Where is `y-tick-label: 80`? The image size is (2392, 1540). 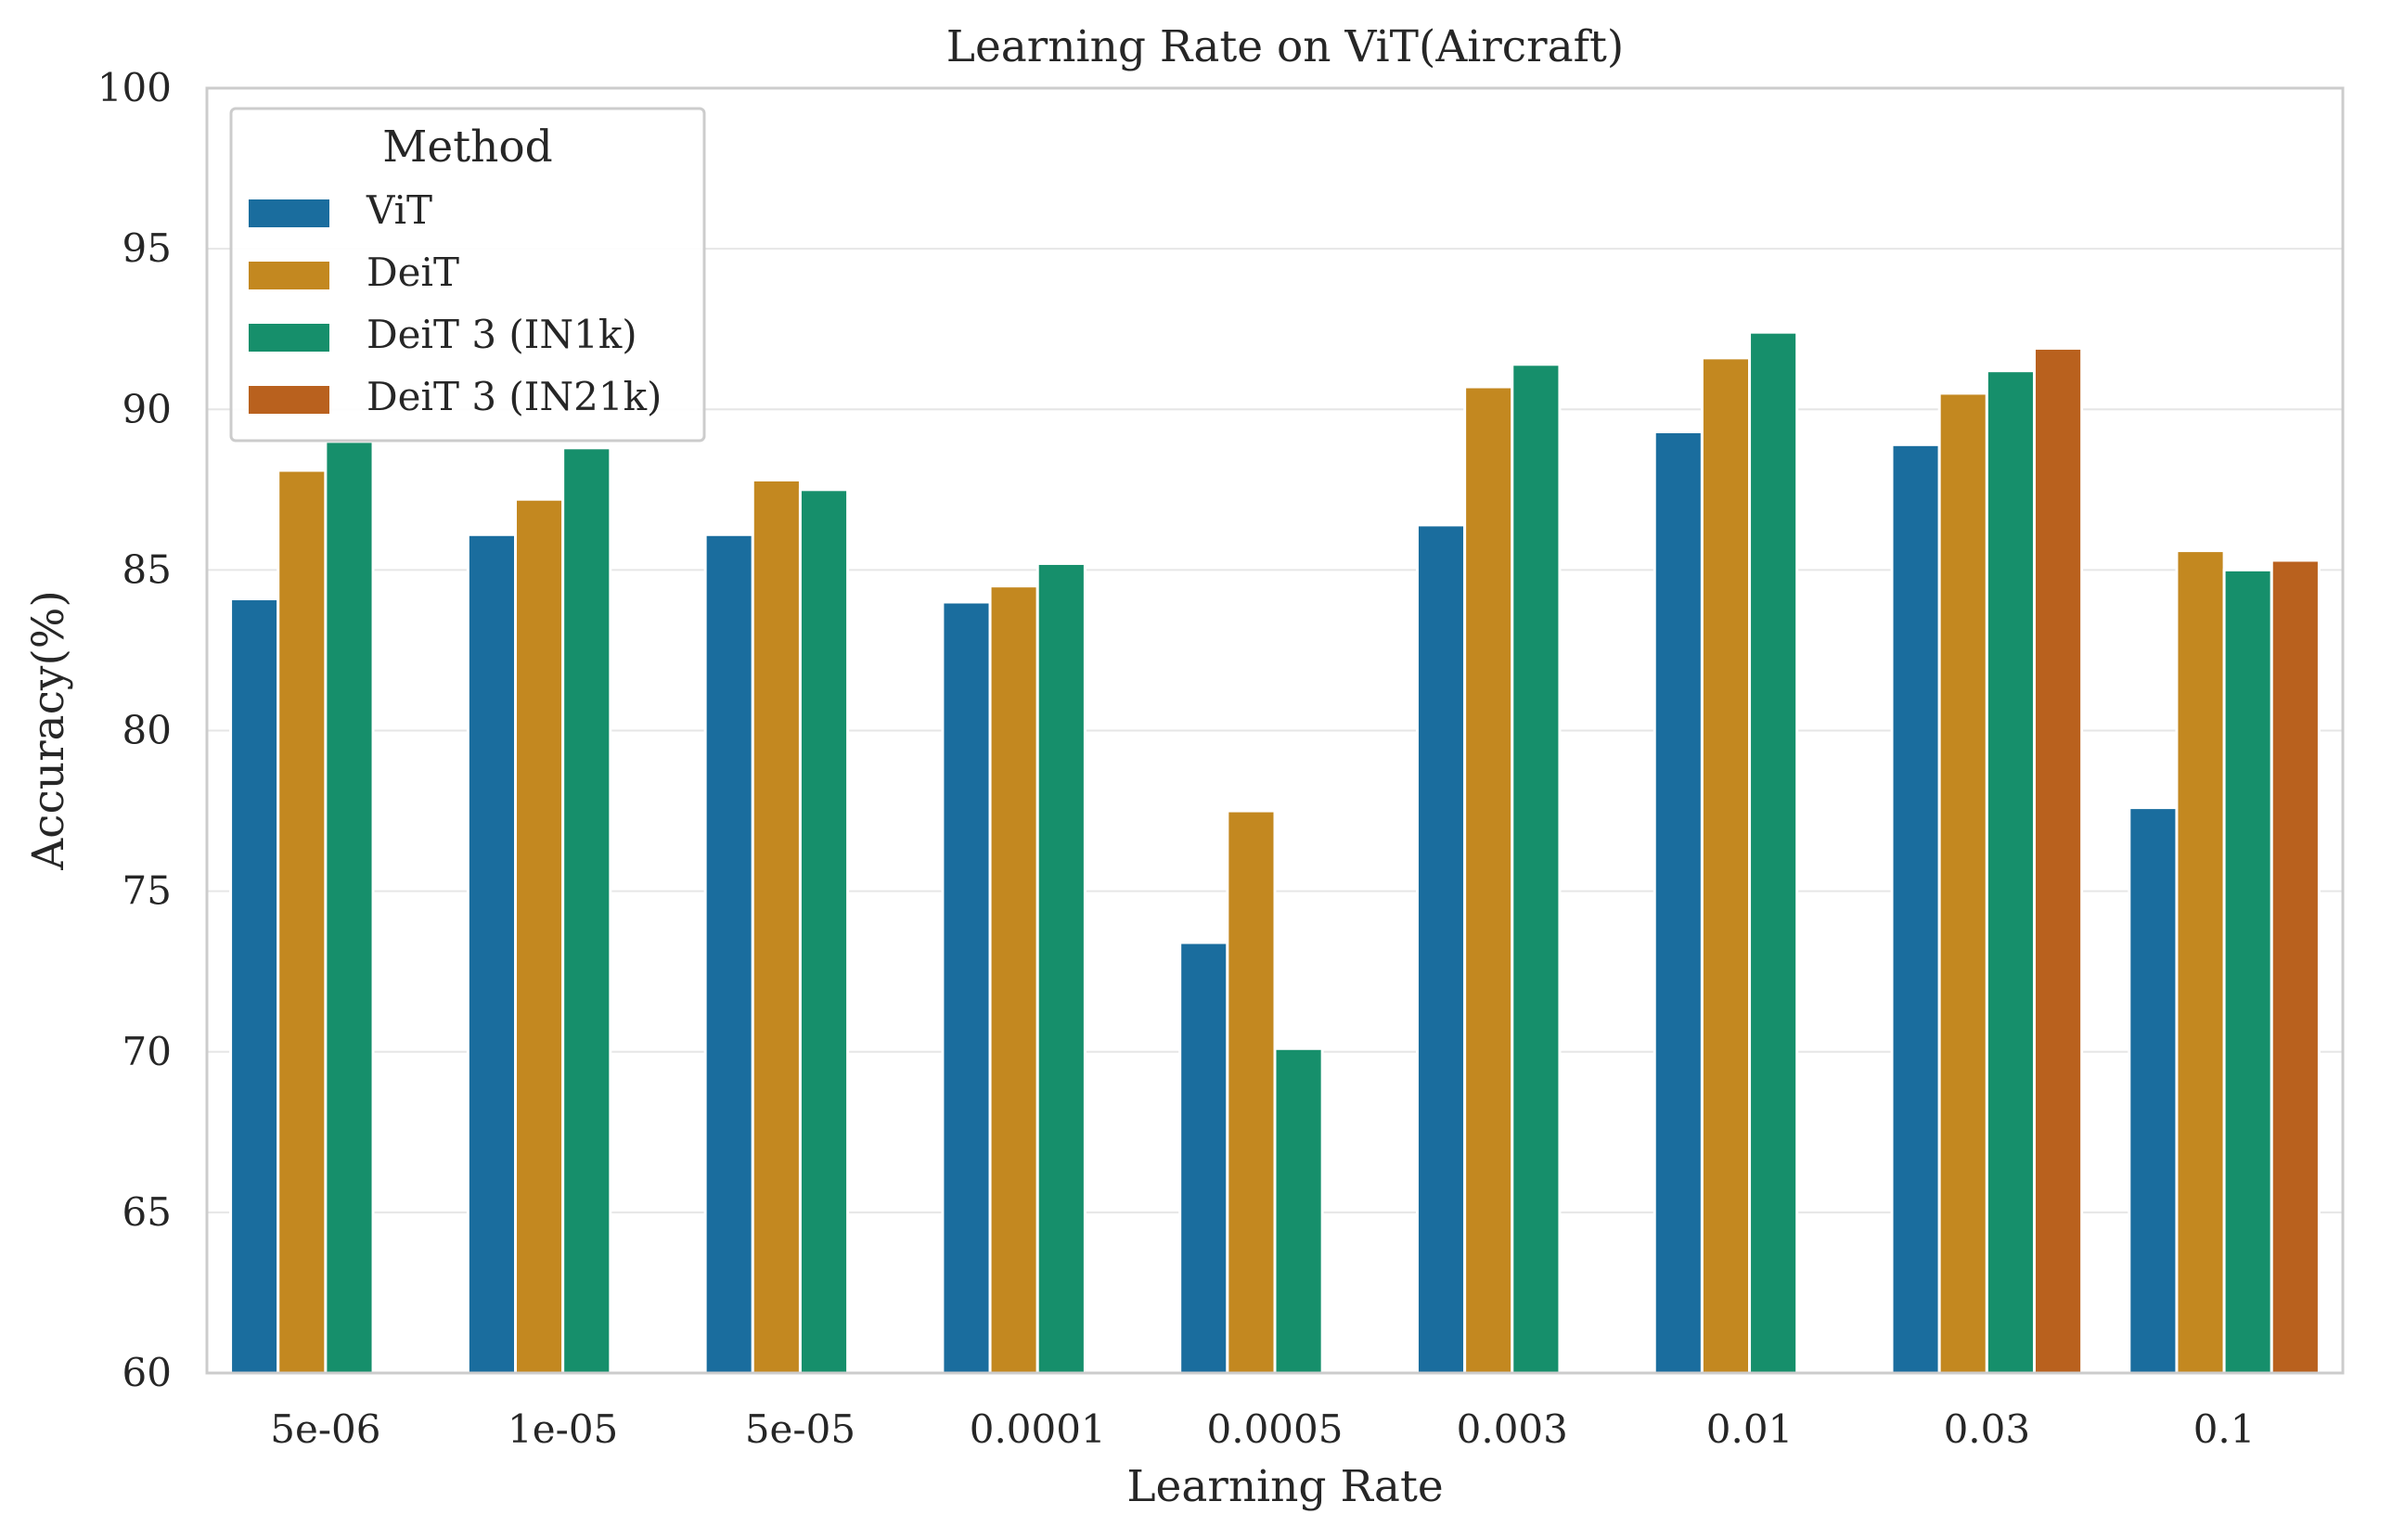 y-tick-label: 80 is located at coordinates (147, 730).